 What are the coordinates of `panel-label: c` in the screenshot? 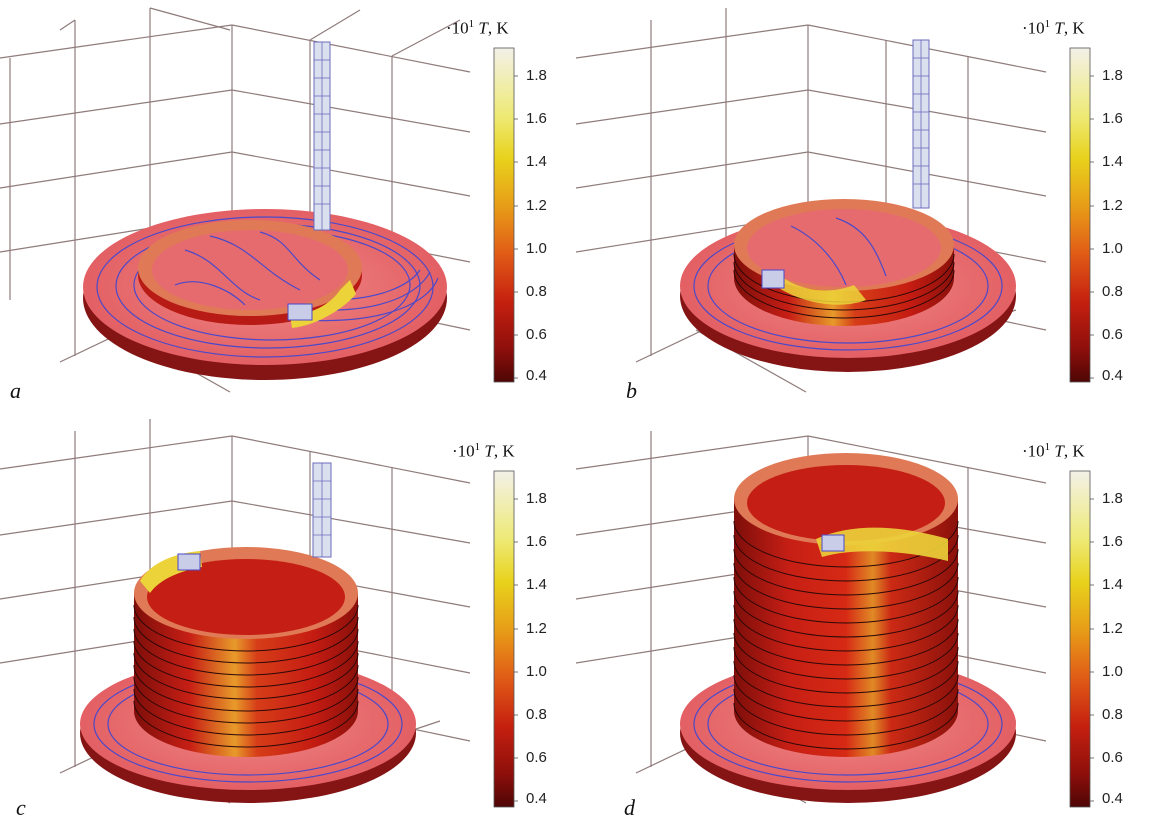 It's located at (21, 807).